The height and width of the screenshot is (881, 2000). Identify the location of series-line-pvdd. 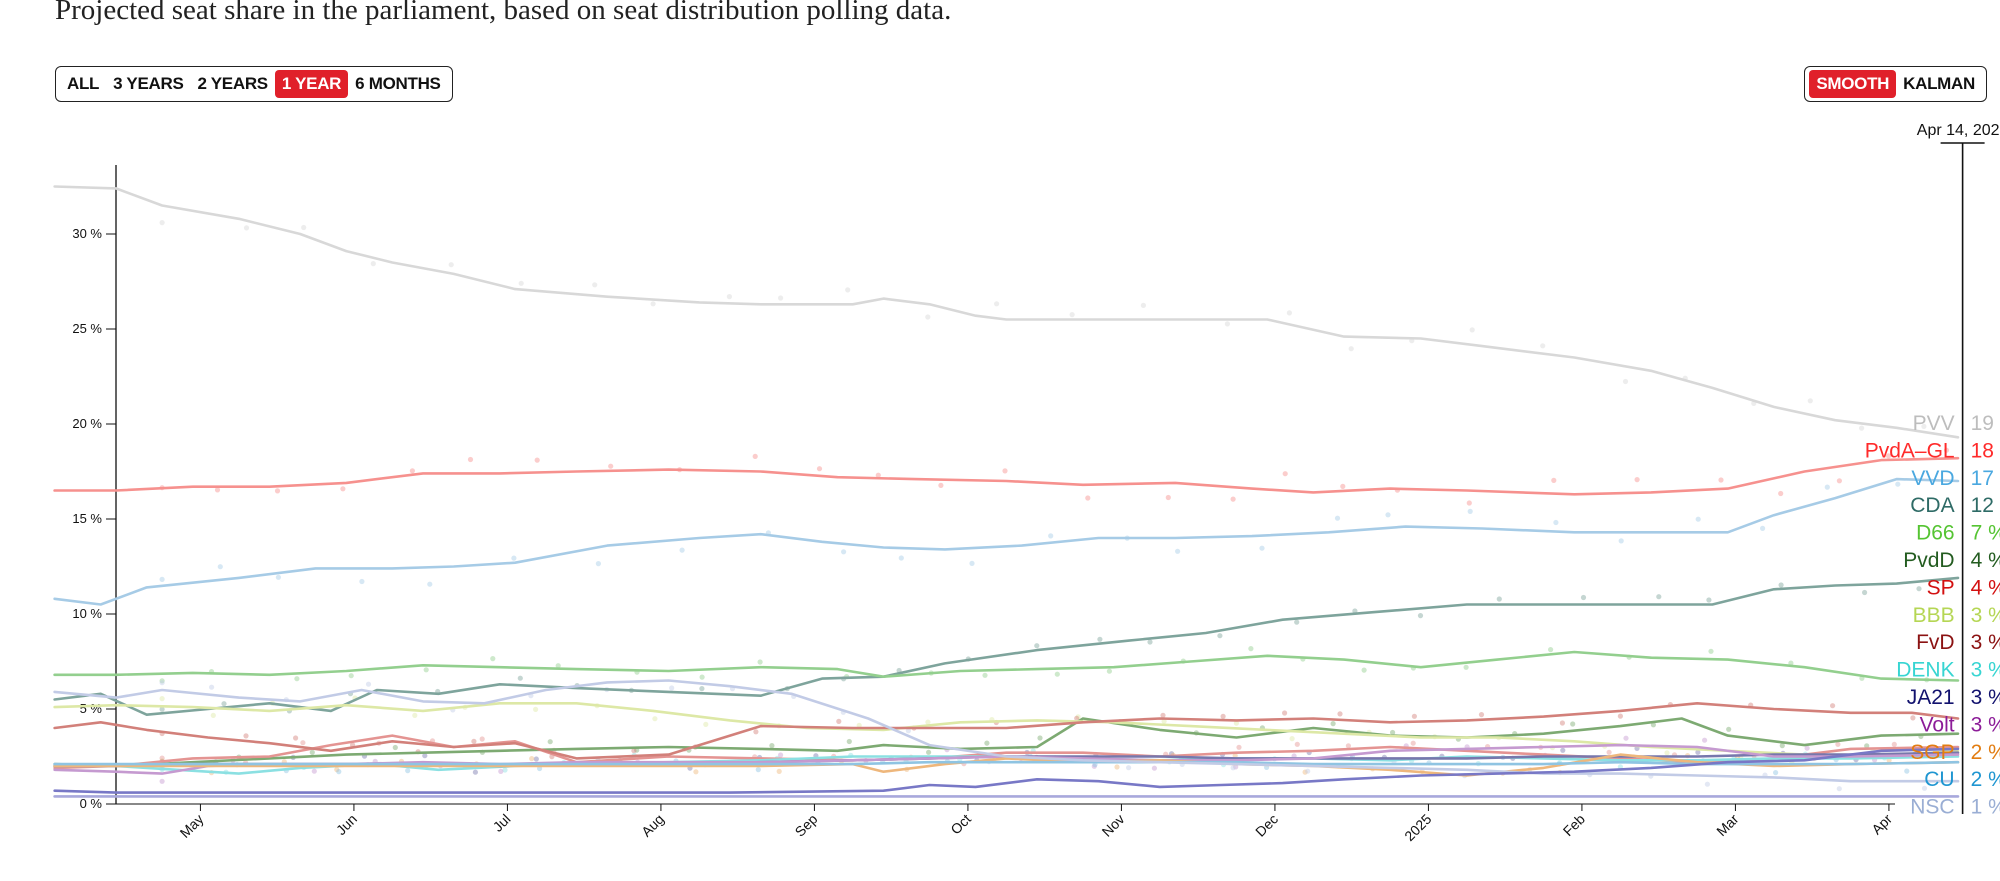
(1006, 742).